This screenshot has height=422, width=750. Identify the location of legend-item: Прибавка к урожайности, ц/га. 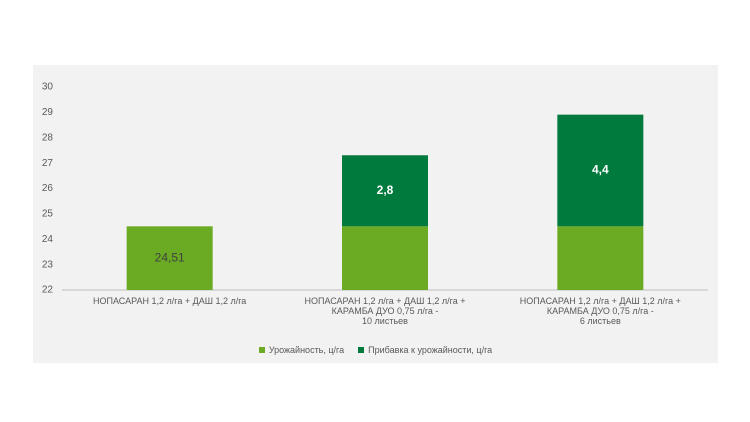
(425, 350).